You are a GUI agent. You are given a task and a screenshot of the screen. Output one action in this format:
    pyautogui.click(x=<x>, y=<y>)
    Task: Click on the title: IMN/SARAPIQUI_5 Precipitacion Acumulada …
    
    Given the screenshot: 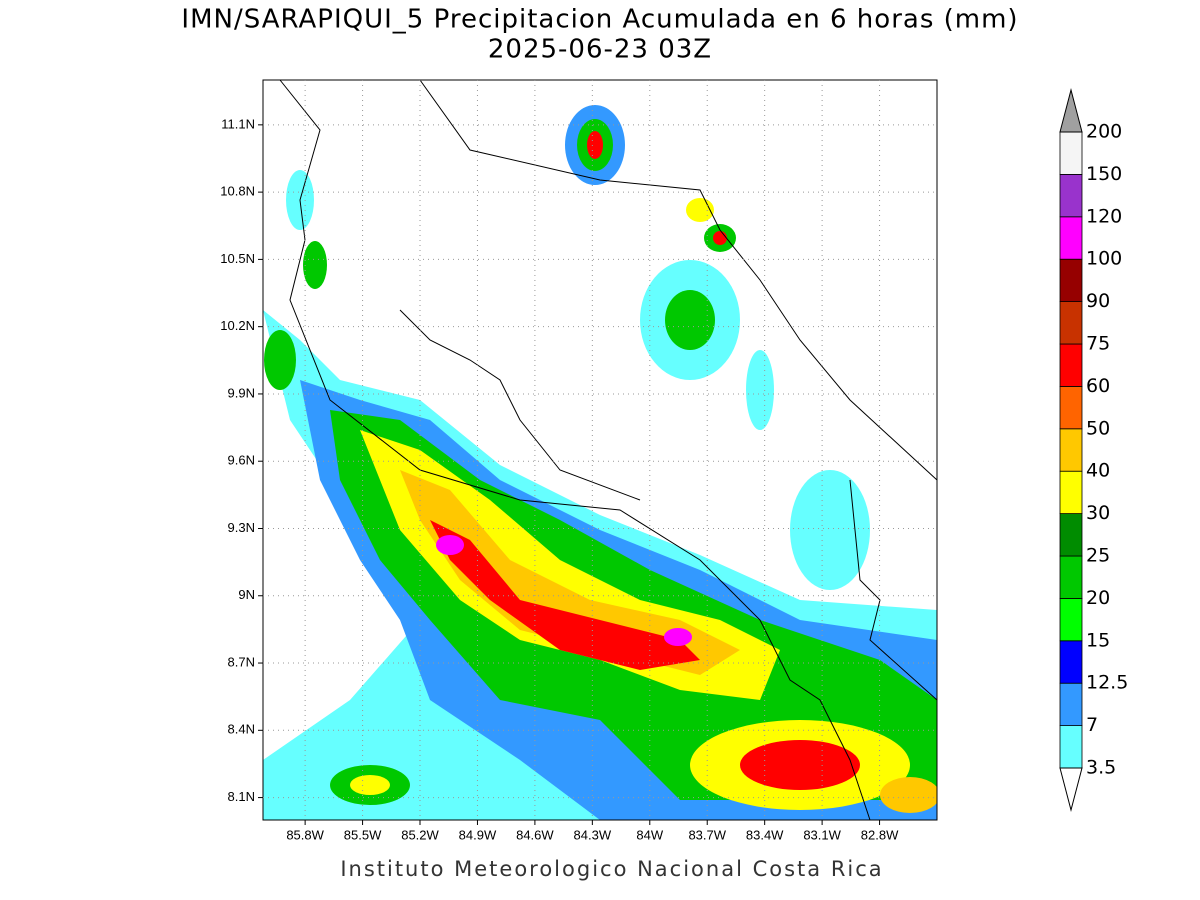 What is the action you would take?
    pyautogui.click(x=599, y=20)
    